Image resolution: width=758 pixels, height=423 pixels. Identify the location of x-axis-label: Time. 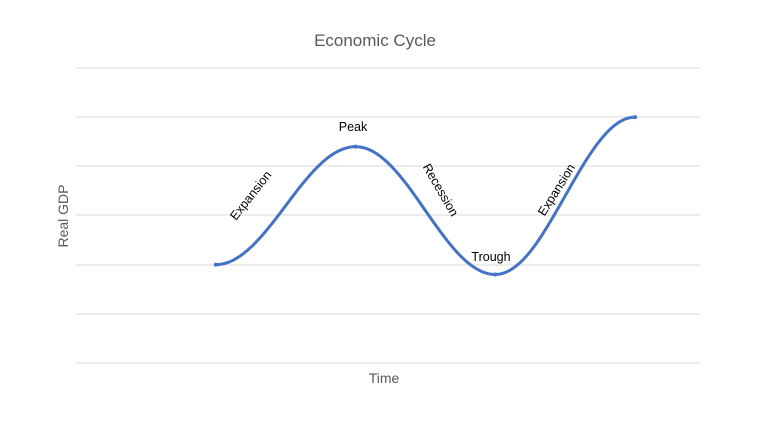
(384, 378).